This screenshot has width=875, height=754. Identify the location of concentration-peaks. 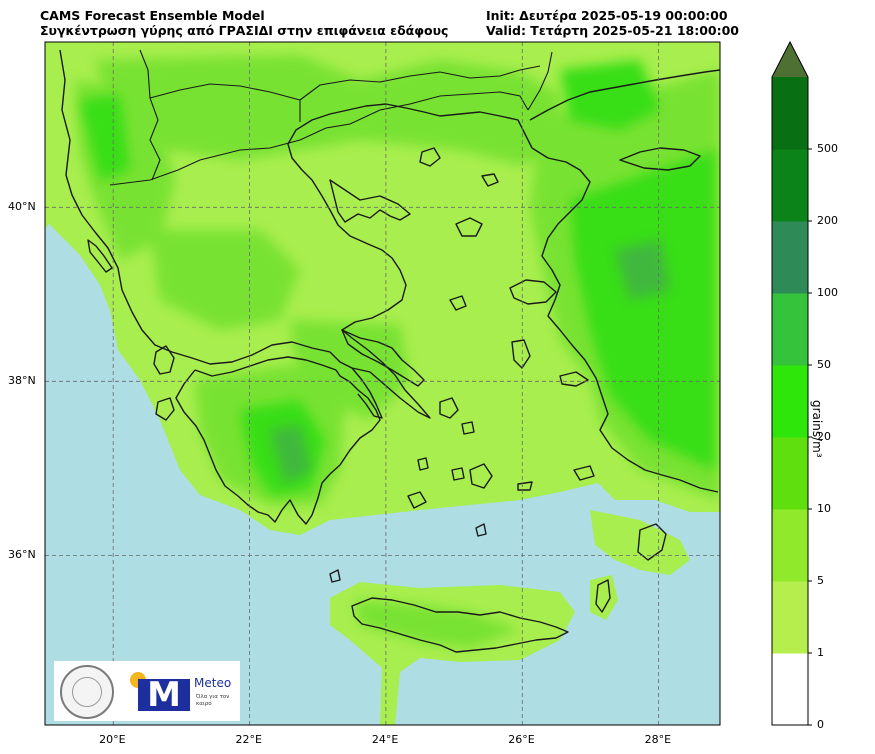
(470, 362).